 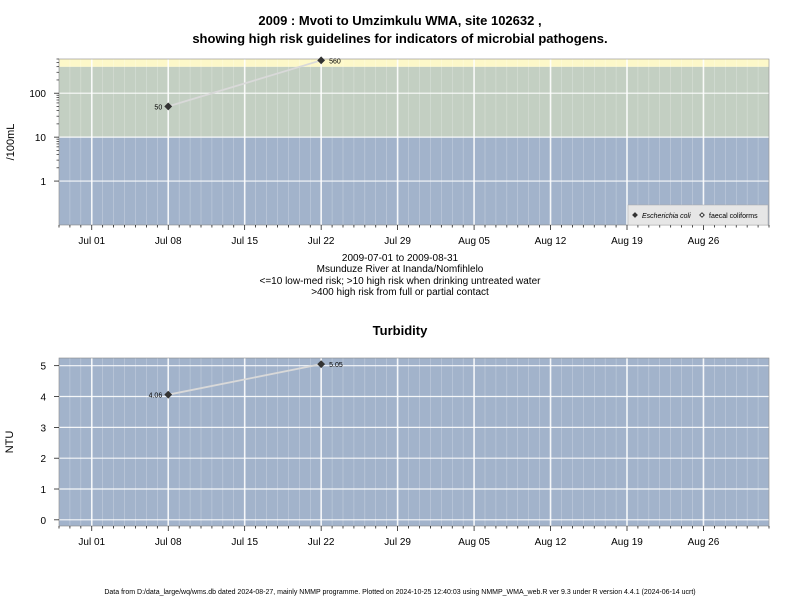 I want to click on legend-label-ecoli: Escherichia coli, so click(x=666, y=216).